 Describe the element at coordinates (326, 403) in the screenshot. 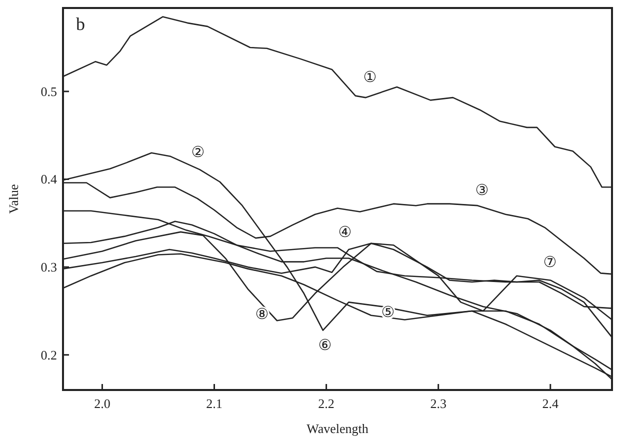

I see `x-tick-label: 2.2` at that location.